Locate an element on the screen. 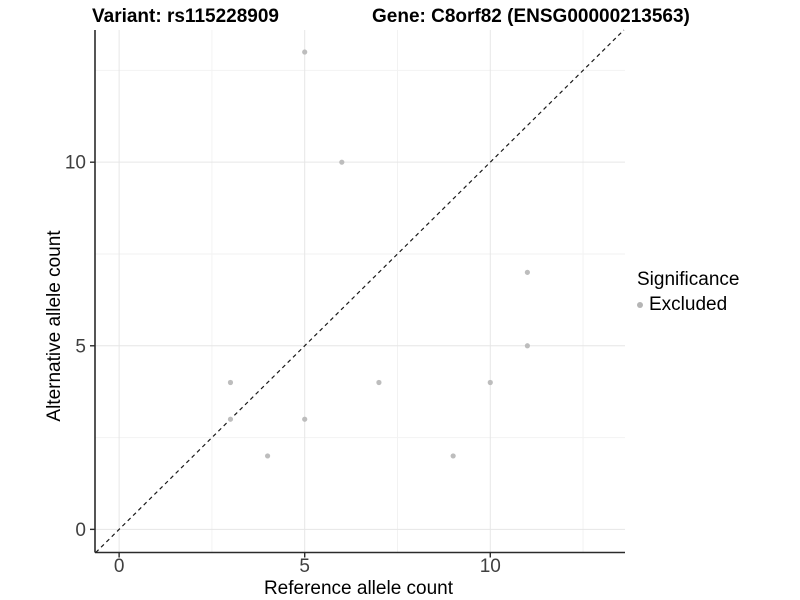  x-axis-title: Reference allele count is located at coordinates (358, 588).